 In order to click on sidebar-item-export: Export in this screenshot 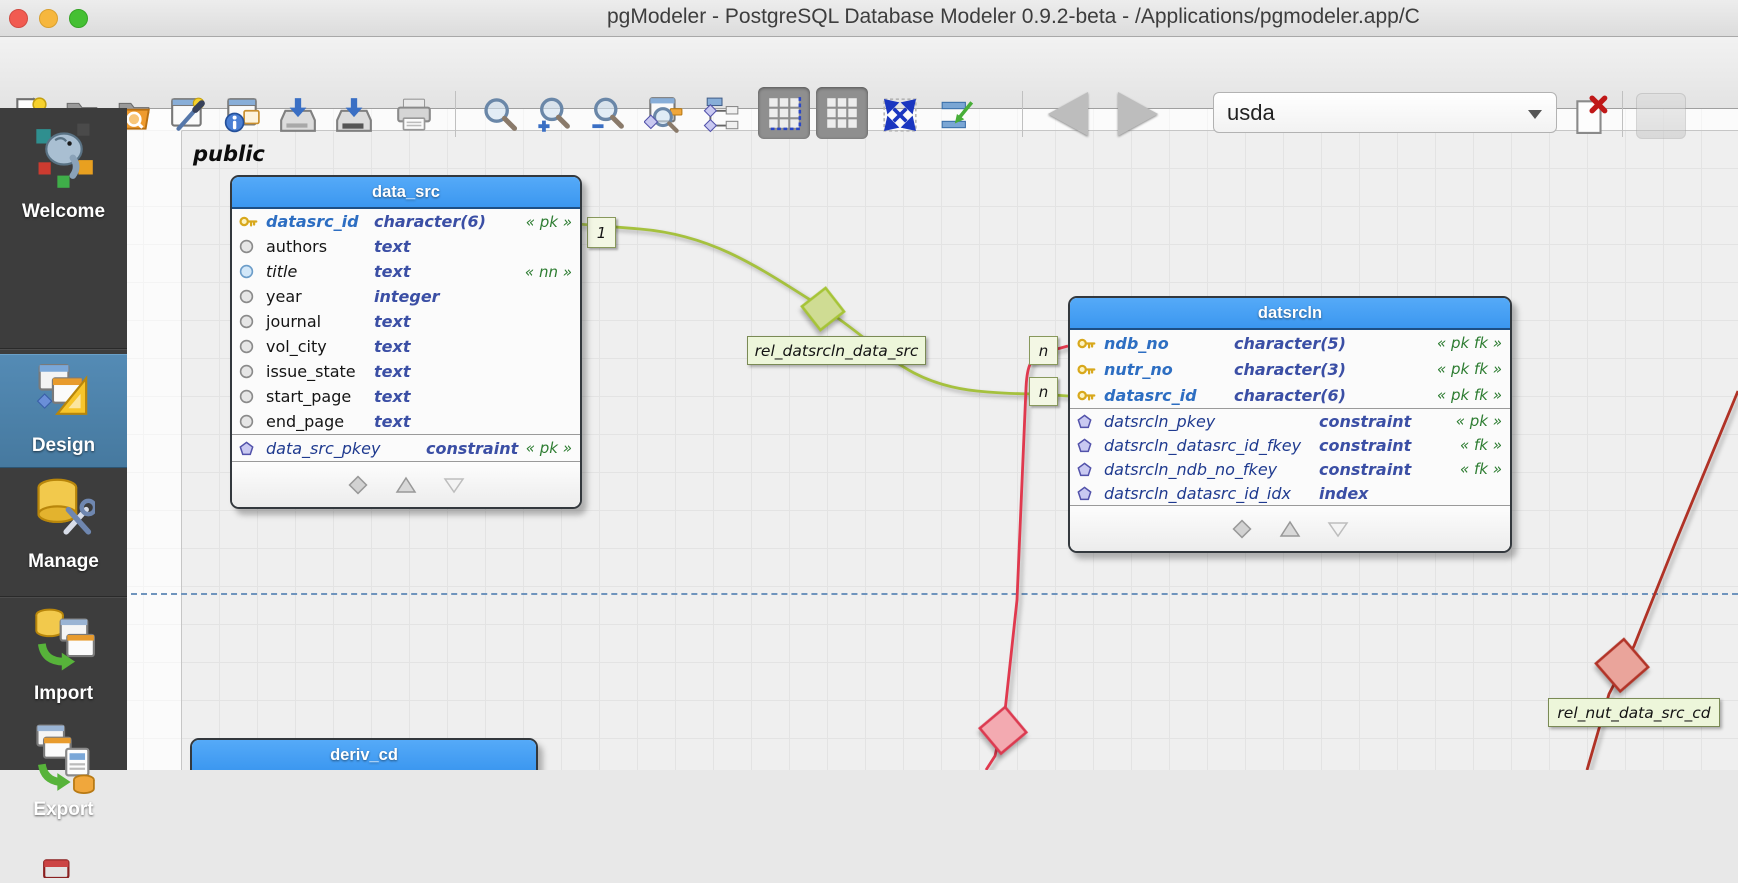, I will do `click(63, 771)`.